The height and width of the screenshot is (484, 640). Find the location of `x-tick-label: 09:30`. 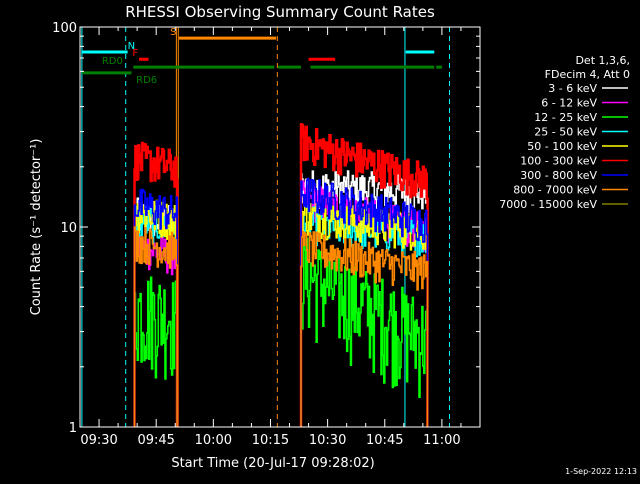

x-tick-label: 09:30 is located at coordinates (98, 440).